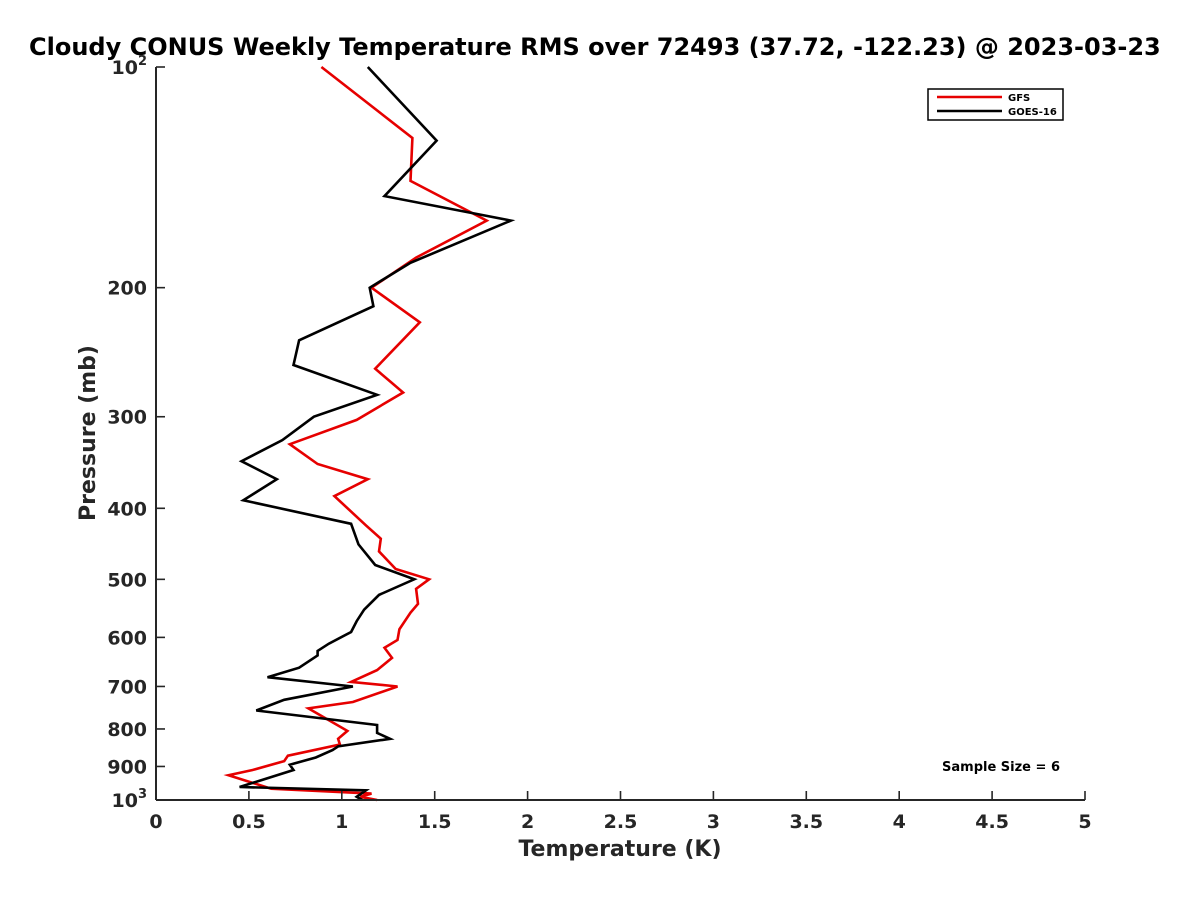  What do you see at coordinates (992, 822) in the screenshot?
I see `x-tick-label: 4.5` at bounding box center [992, 822].